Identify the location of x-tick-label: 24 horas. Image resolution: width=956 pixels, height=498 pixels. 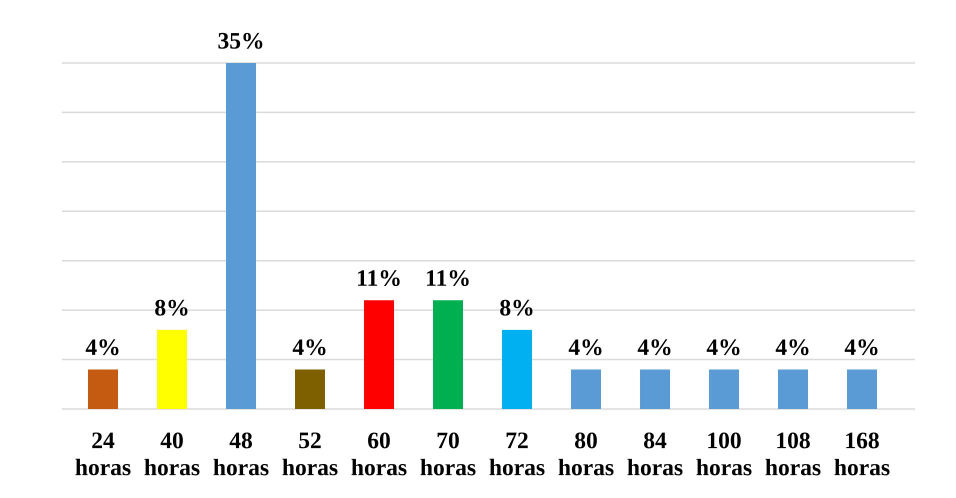
(103, 454).